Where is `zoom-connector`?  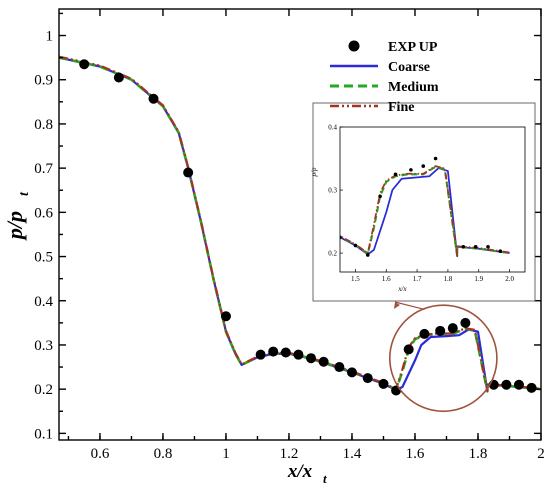 zoom-connector is located at coordinates (409, 306).